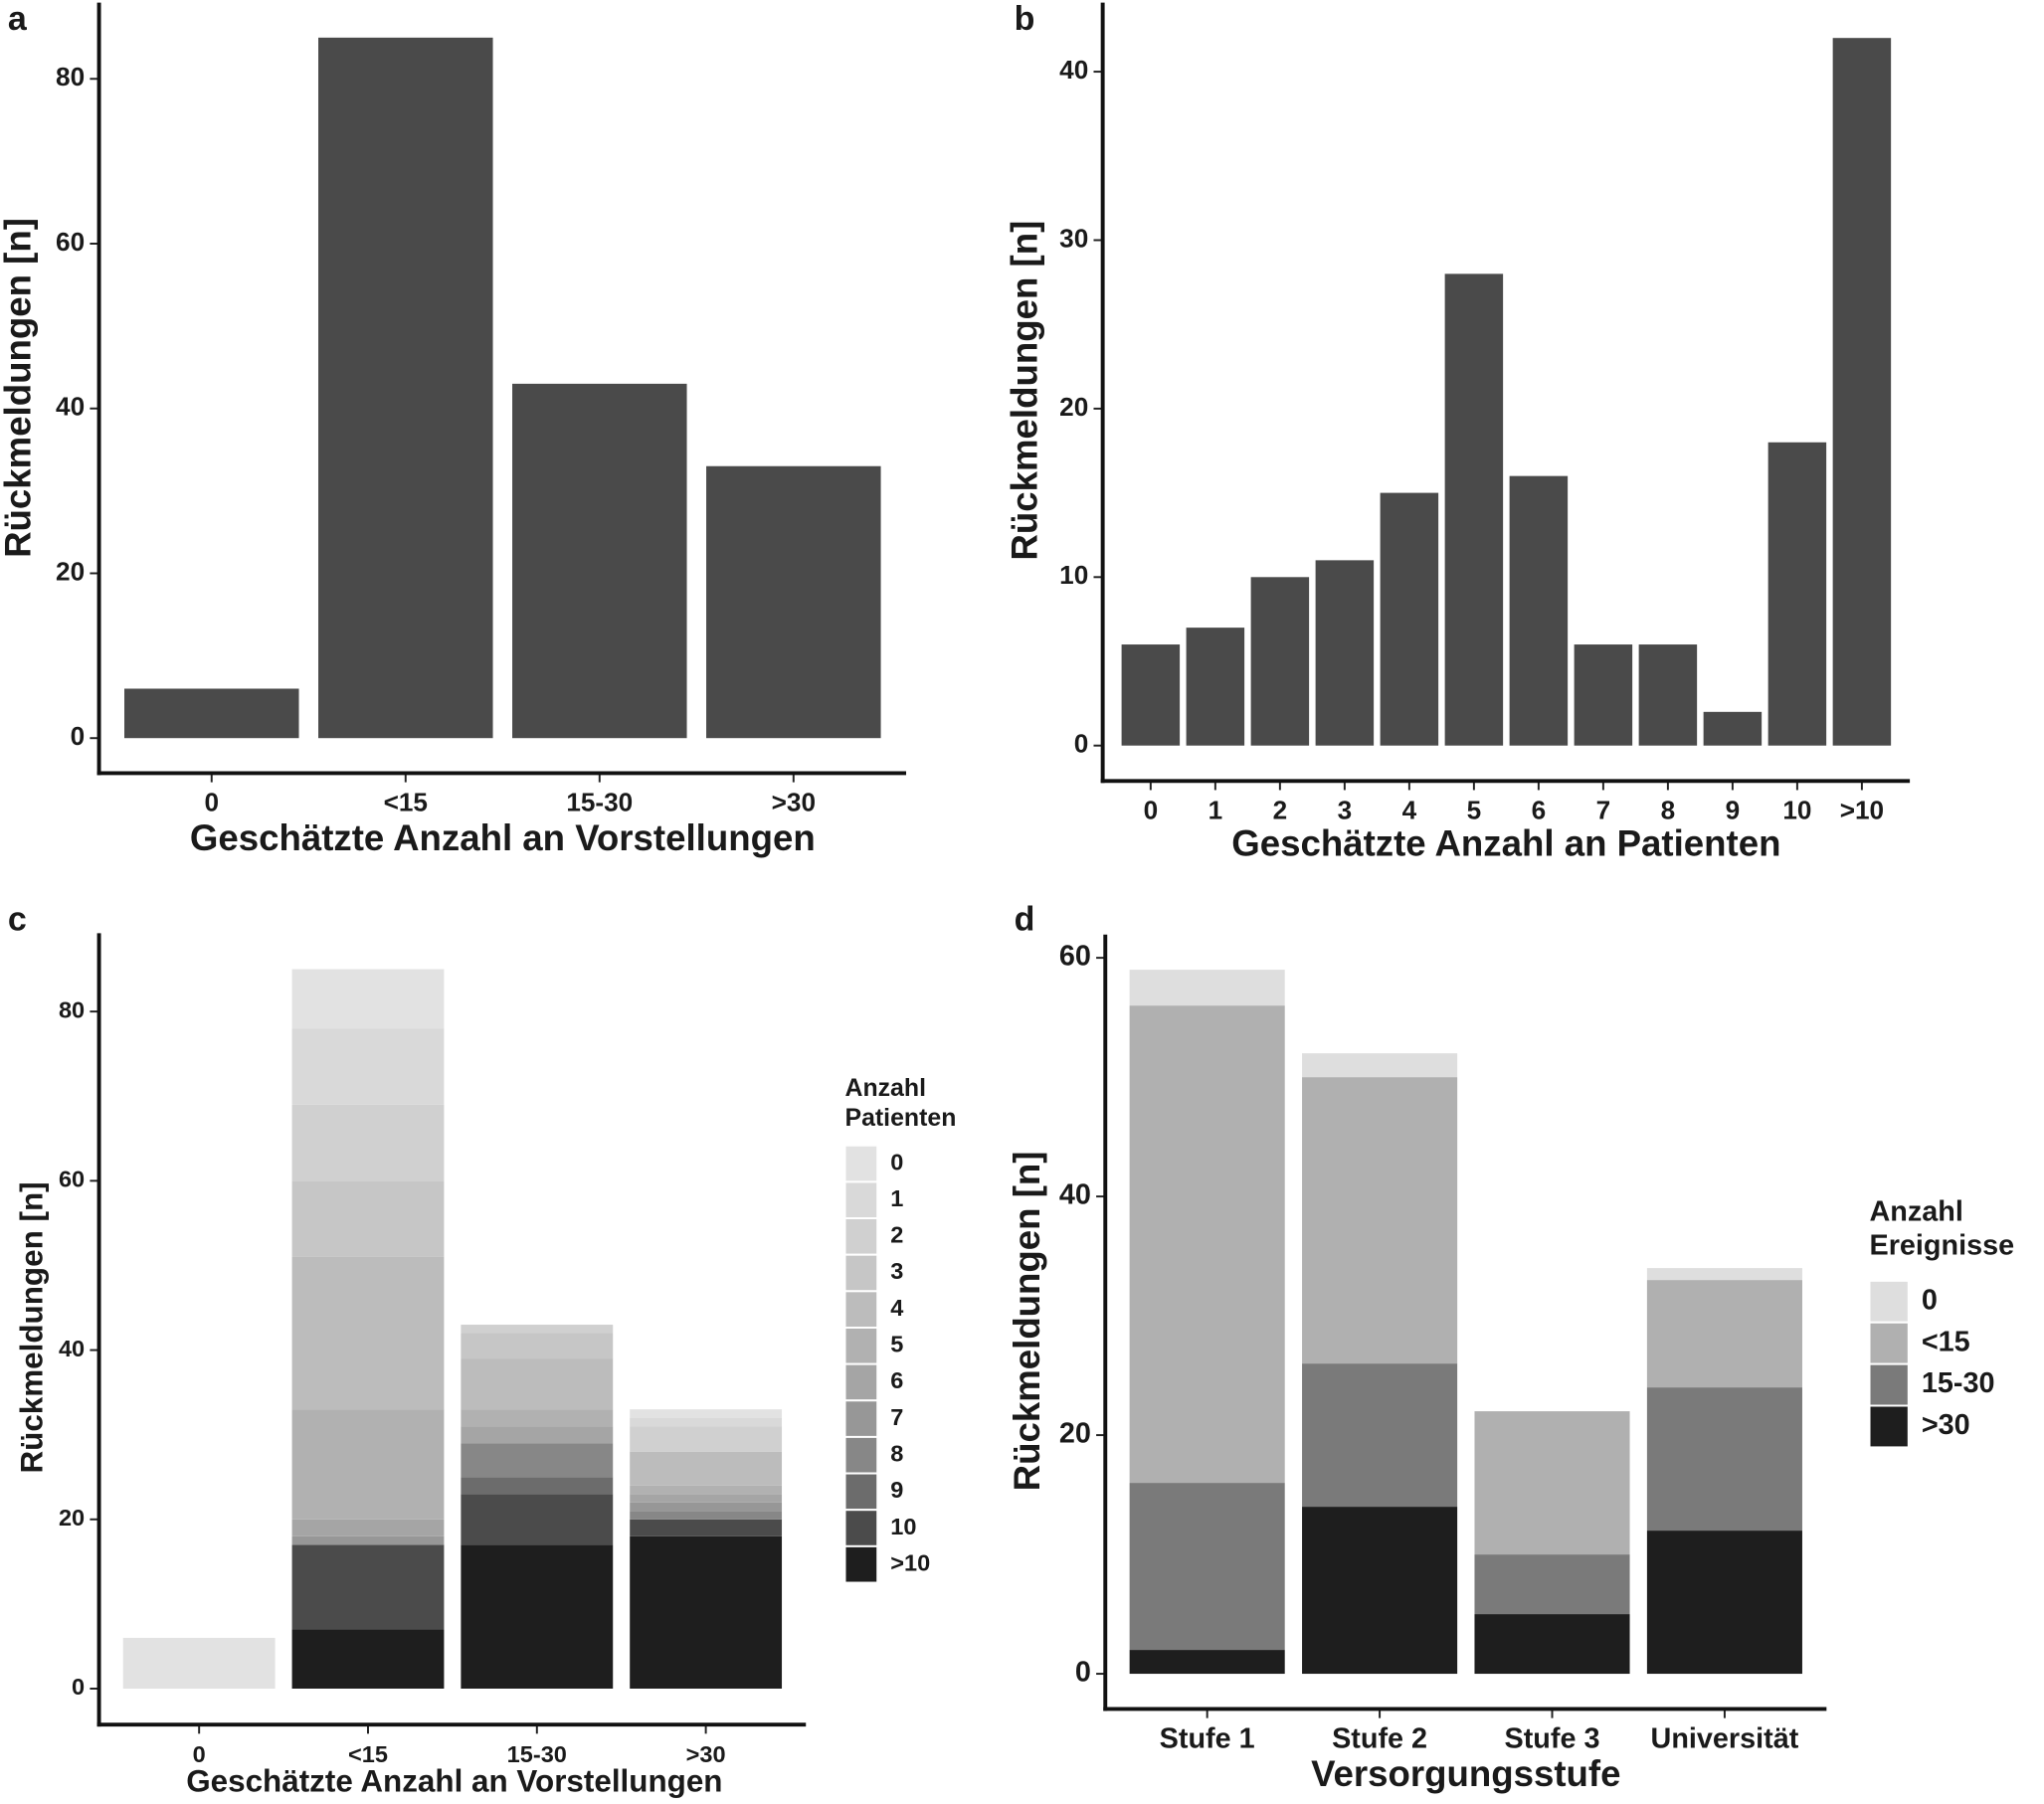 The height and width of the screenshot is (1804, 2044). Describe the element at coordinates (1725, 1738) in the screenshot. I see `x-tick-label: Universität` at that location.